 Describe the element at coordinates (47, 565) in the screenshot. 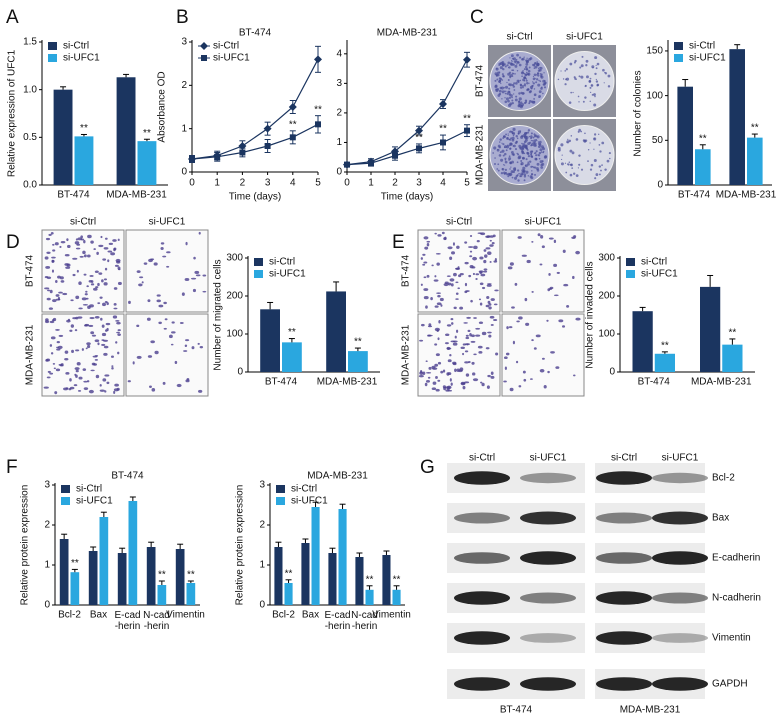

I see `y-tick-label: 1` at that location.